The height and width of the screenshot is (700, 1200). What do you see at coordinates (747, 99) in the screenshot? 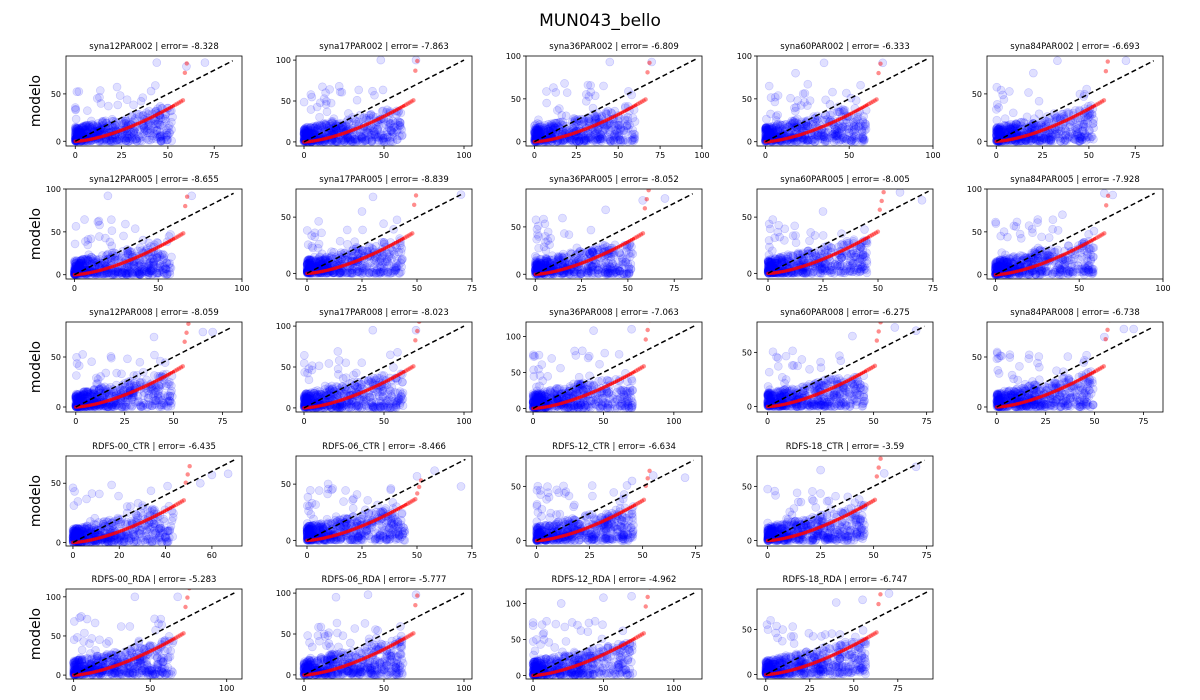
I see `y-tick-label: 50` at bounding box center [747, 99].